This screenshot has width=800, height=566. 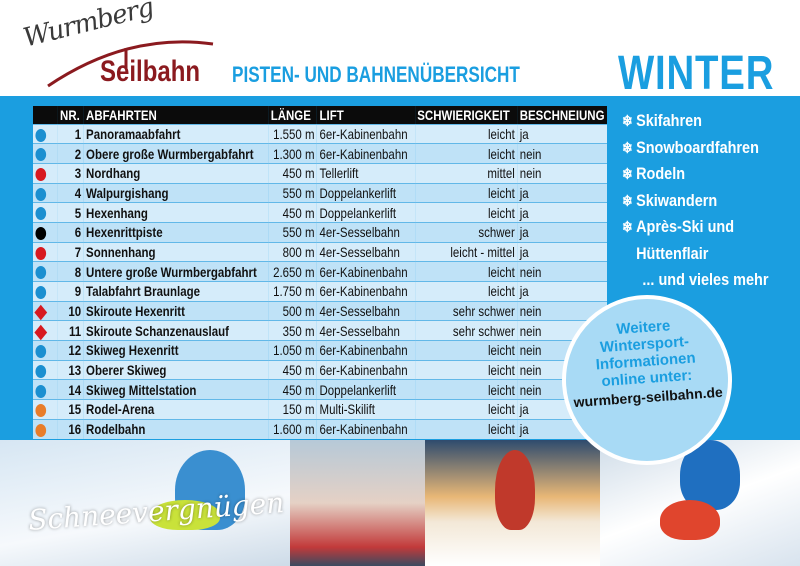 What do you see at coordinates (696, 73) in the screenshot?
I see `page-title: WINTER` at bounding box center [696, 73].